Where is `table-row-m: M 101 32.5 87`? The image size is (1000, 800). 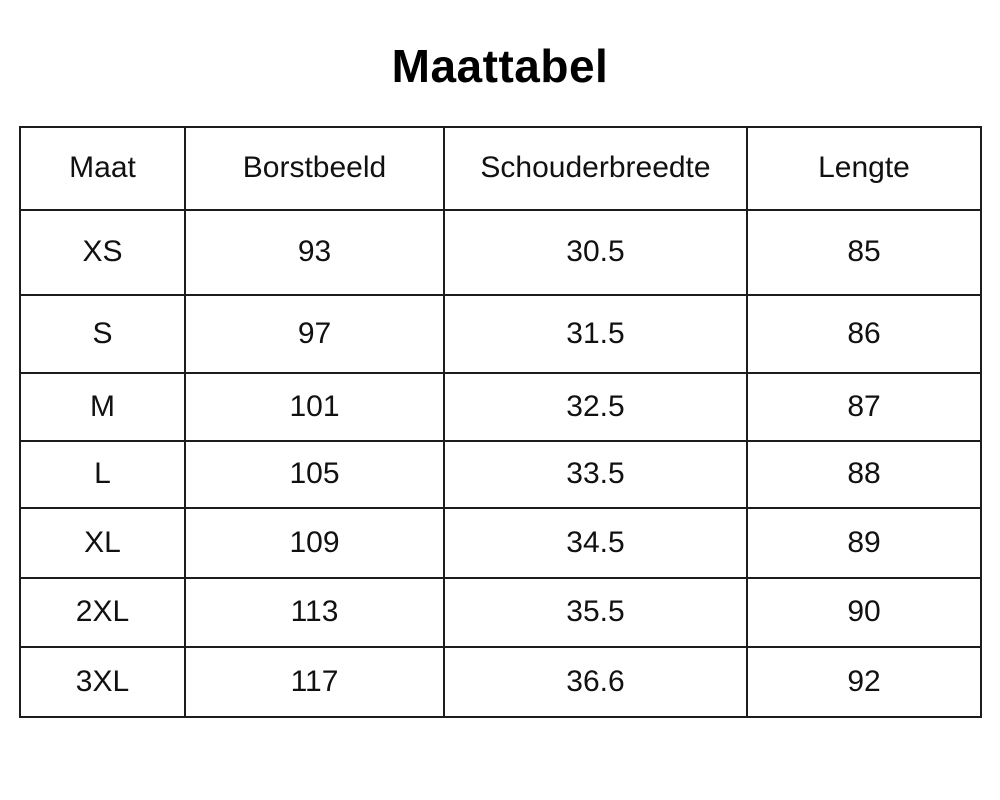 table-row-m: M 101 32.5 87 is located at coordinates (500, 406).